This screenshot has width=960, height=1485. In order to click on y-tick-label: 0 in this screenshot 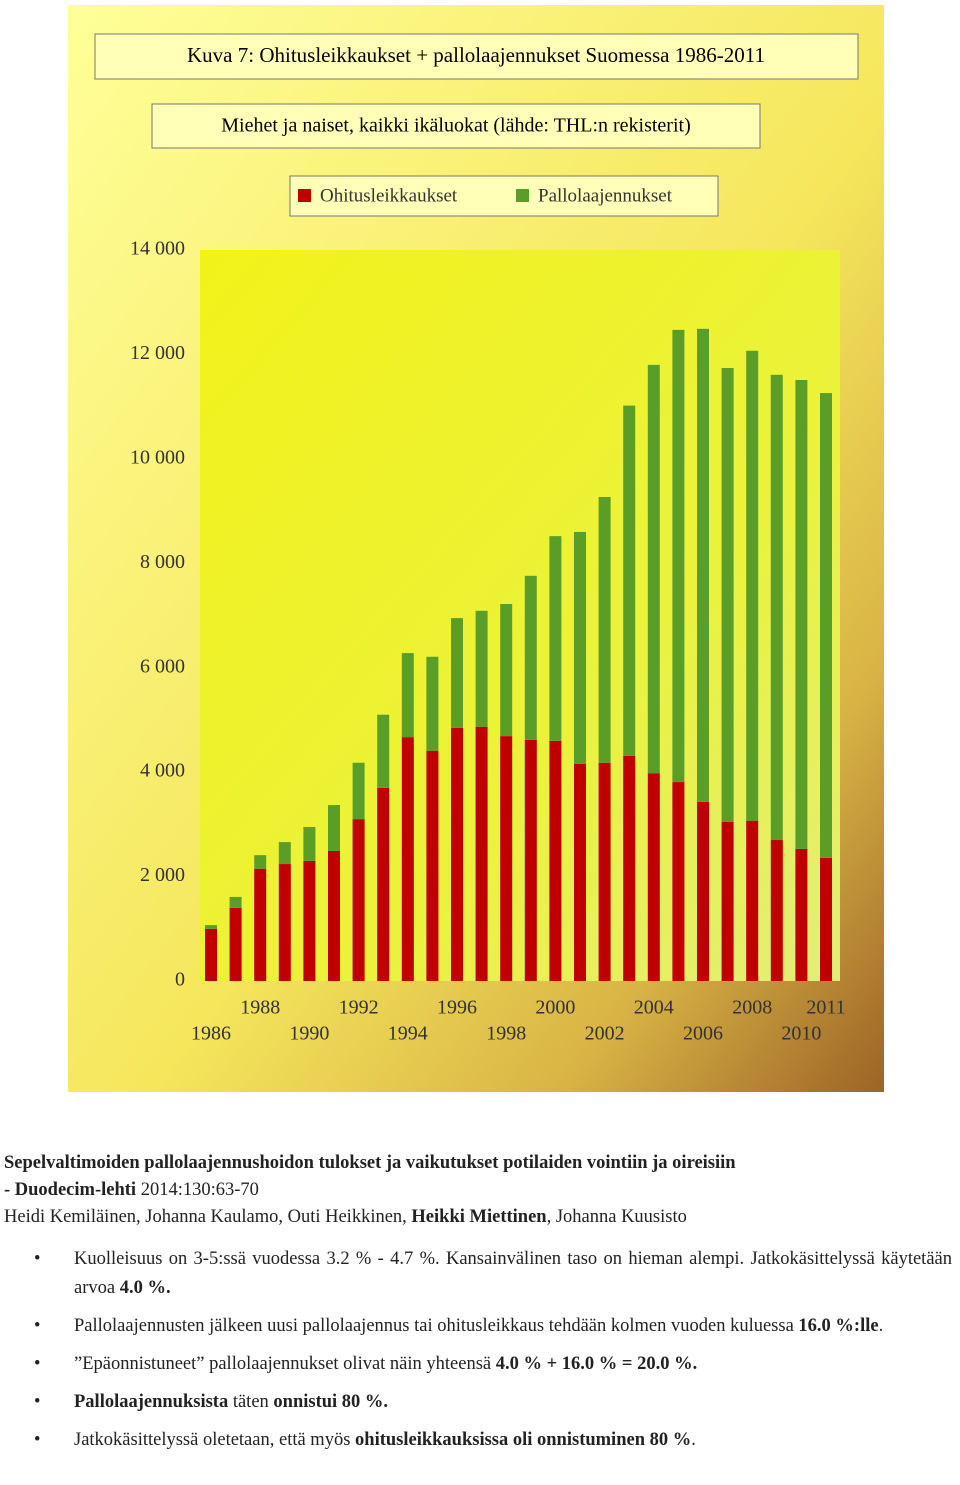, I will do `click(180, 980)`.